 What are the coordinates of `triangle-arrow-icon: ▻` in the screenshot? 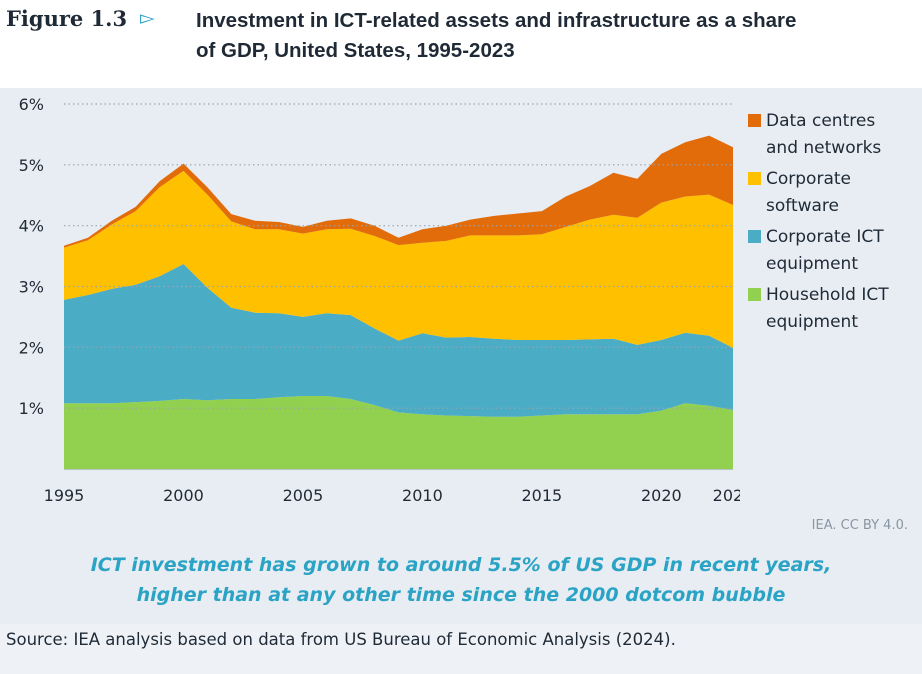 It's located at (147, 18).